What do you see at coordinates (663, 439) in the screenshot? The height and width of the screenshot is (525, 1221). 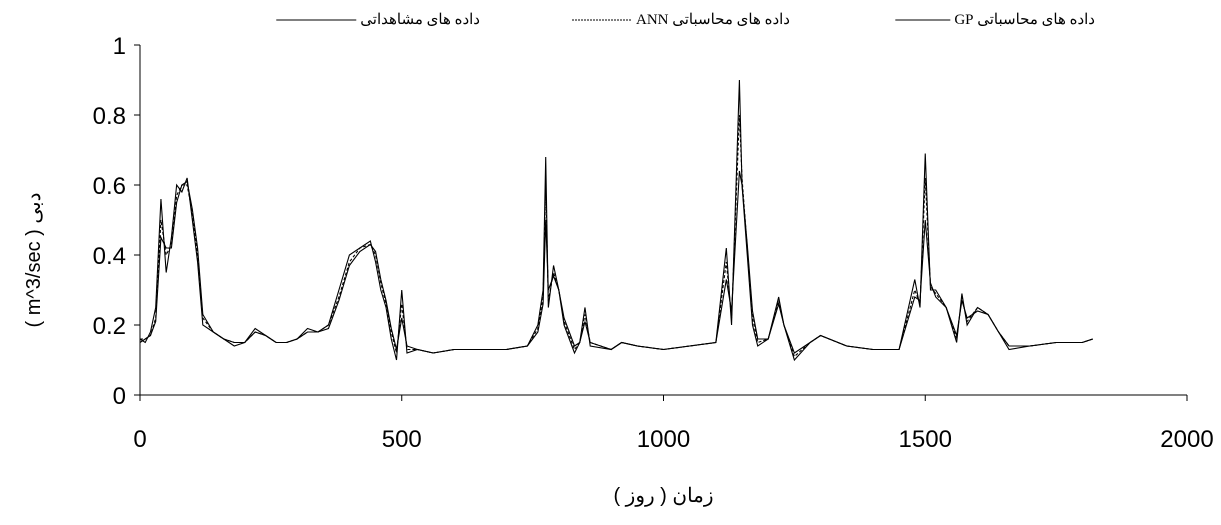 I see `x-tick-label: 1000` at bounding box center [663, 439].